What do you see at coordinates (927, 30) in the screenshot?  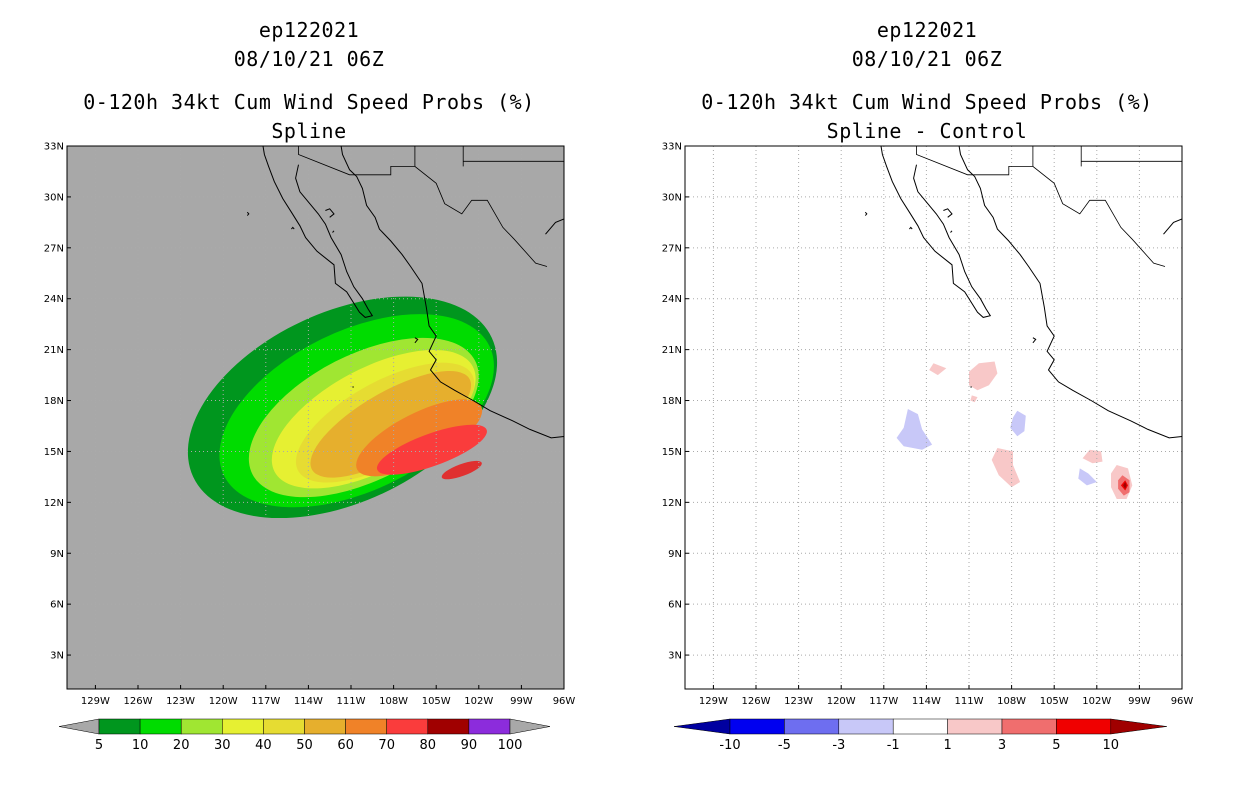 I see `right-storm-id: ep122021` at bounding box center [927, 30].